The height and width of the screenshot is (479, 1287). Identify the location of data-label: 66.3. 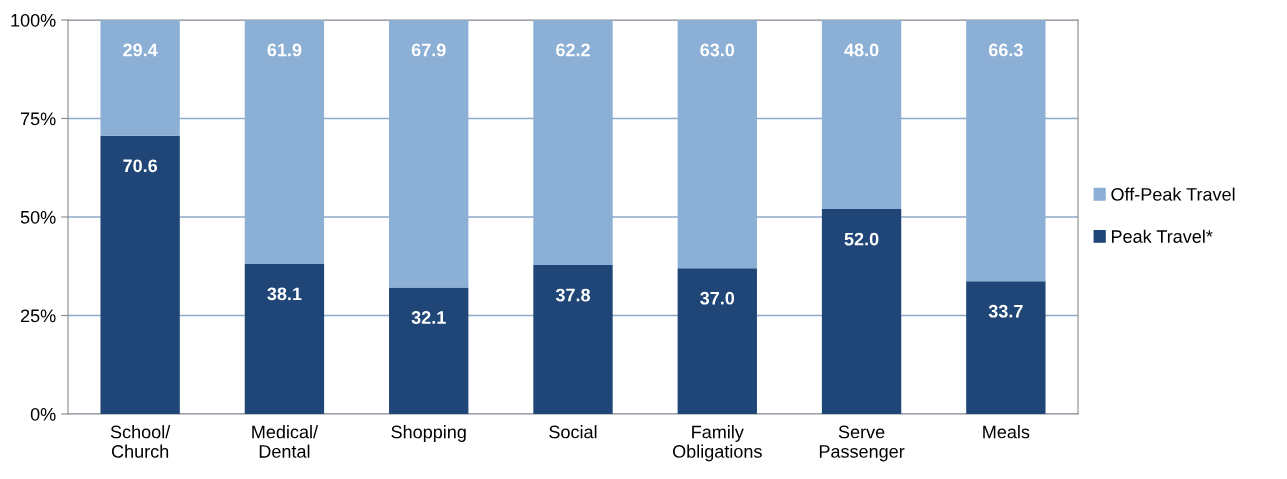
(1005, 50).